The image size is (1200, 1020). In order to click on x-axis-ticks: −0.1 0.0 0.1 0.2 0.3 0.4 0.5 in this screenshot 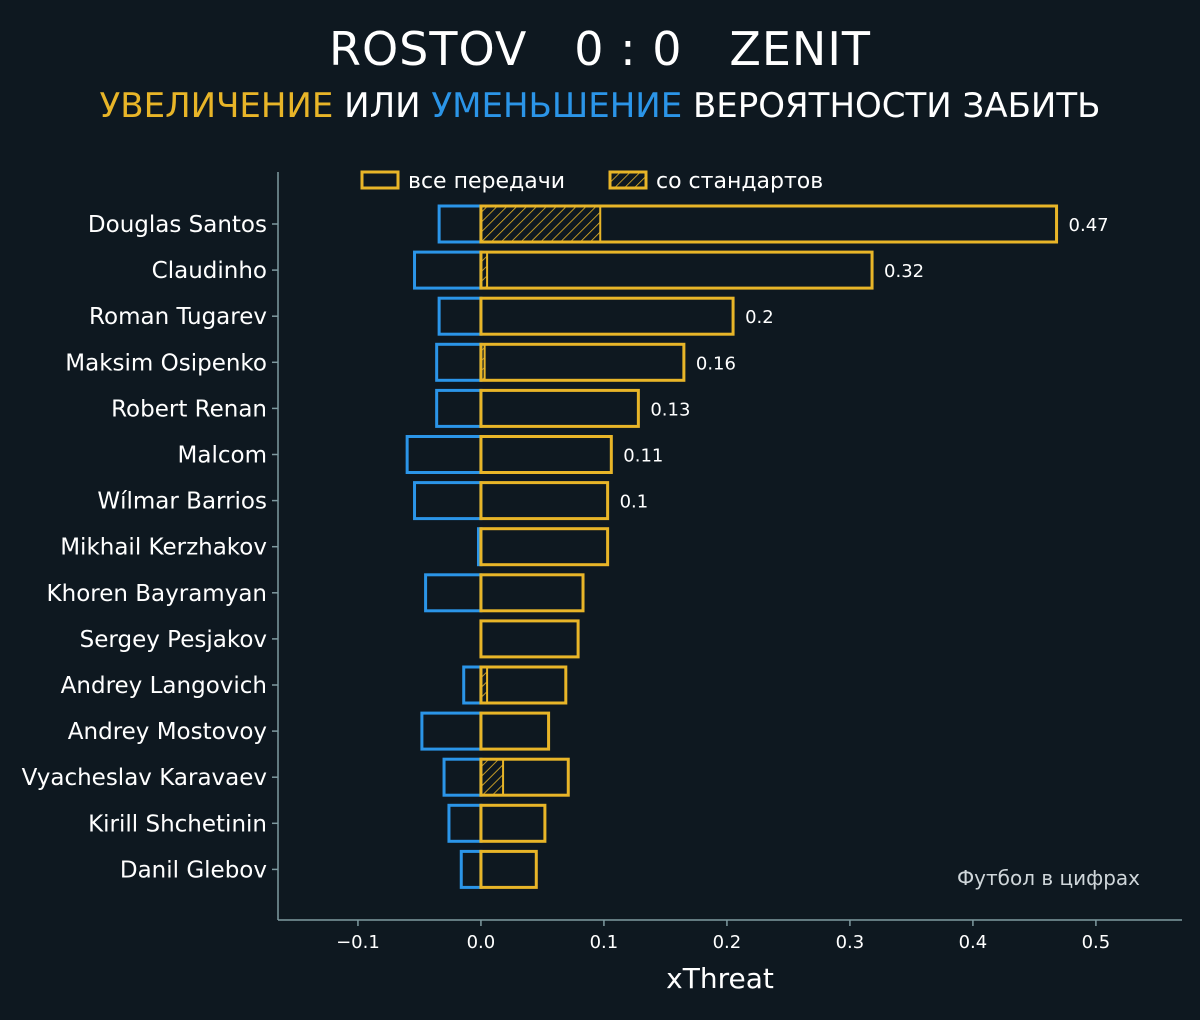, I will do `click(723, 936)`.